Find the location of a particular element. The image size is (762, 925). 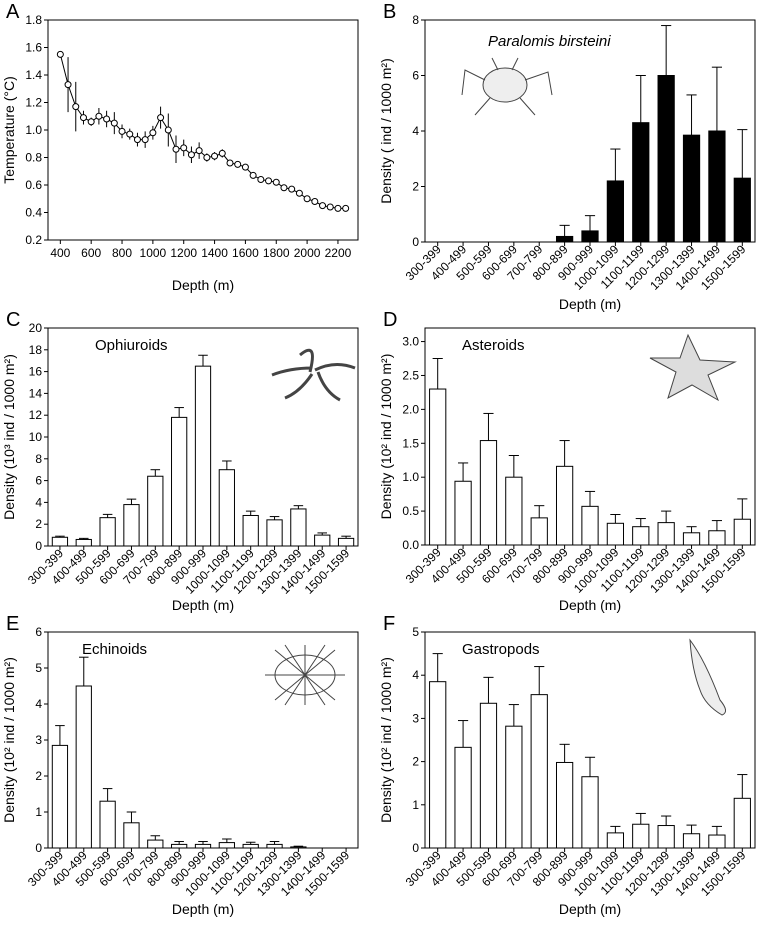

y-tick-label: 3 is located at coordinates (415, 718).